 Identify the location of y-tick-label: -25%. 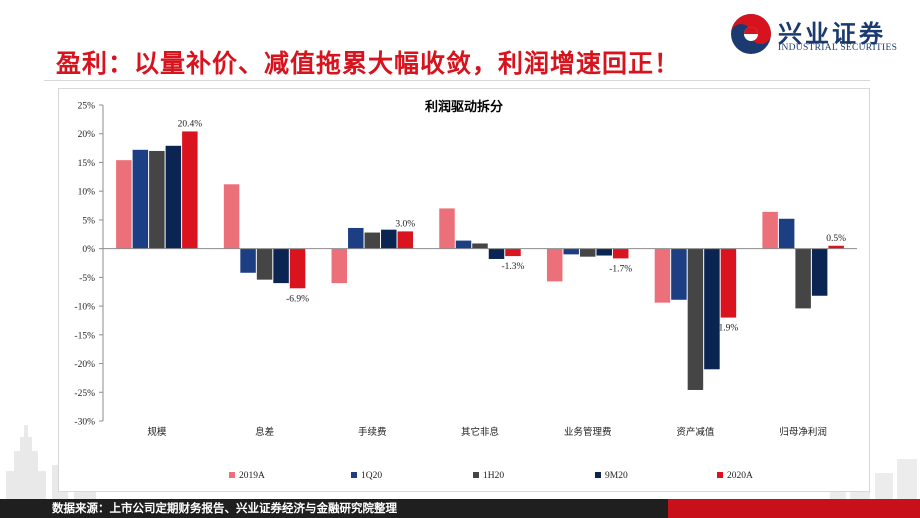
(84, 394).